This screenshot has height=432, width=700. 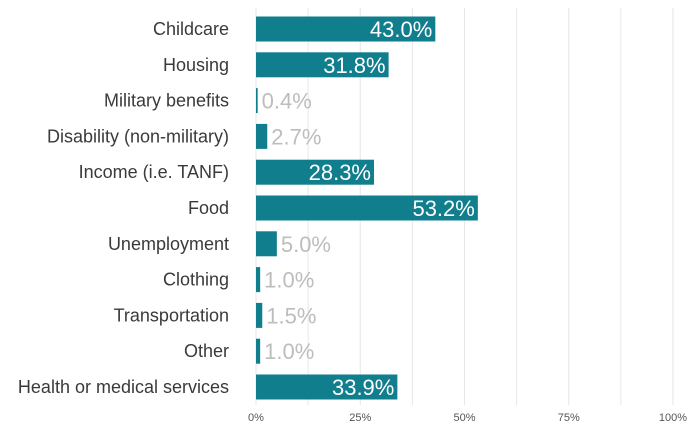 What do you see at coordinates (401, 29) in the screenshot?
I see `data-label: 43.0%` at bounding box center [401, 29].